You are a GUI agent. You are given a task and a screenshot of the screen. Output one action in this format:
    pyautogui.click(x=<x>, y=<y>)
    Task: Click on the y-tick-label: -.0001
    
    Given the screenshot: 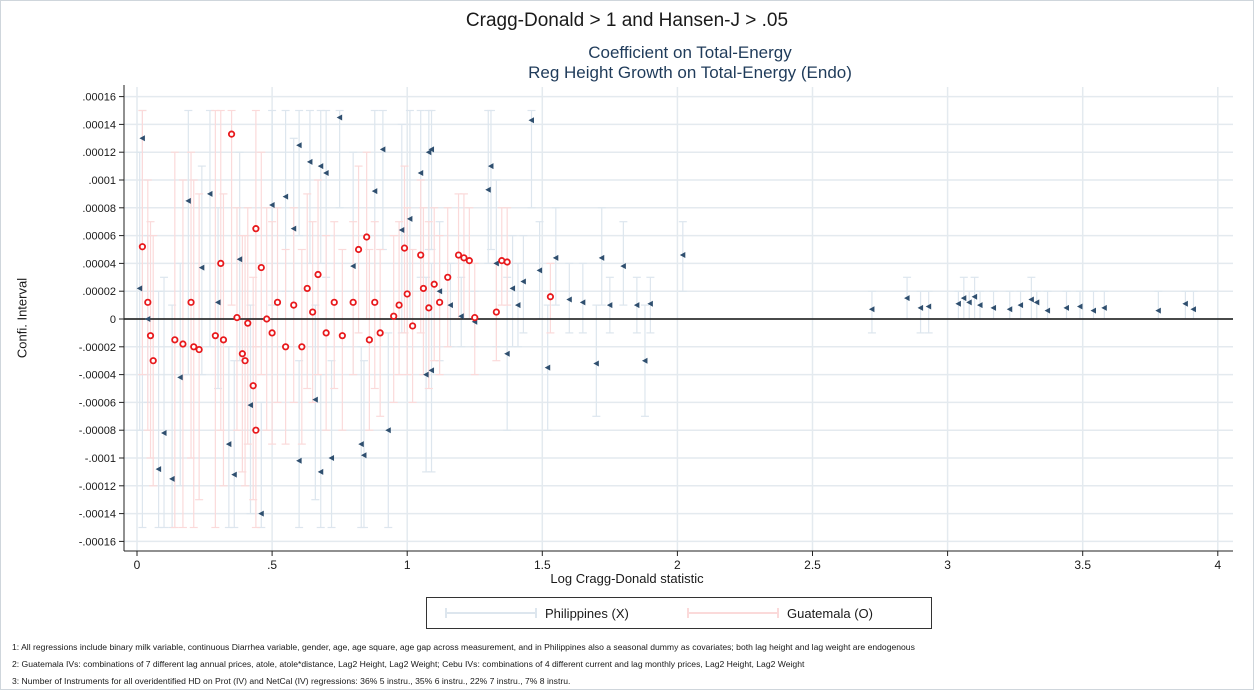 What is the action you would take?
    pyautogui.click(x=100, y=459)
    